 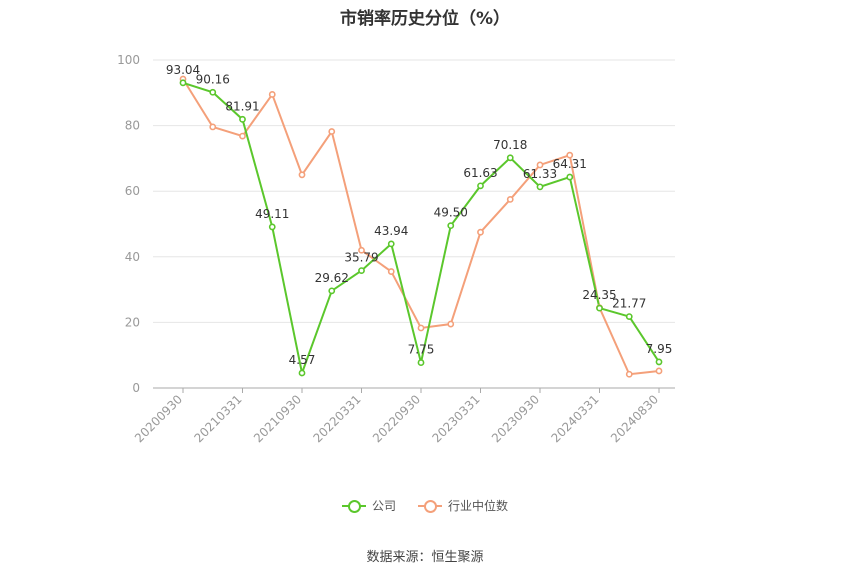 What do you see at coordinates (478, 506) in the screenshot?
I see `legend-label-industry-median: 行业中位数` at bounding box center [478, 506].